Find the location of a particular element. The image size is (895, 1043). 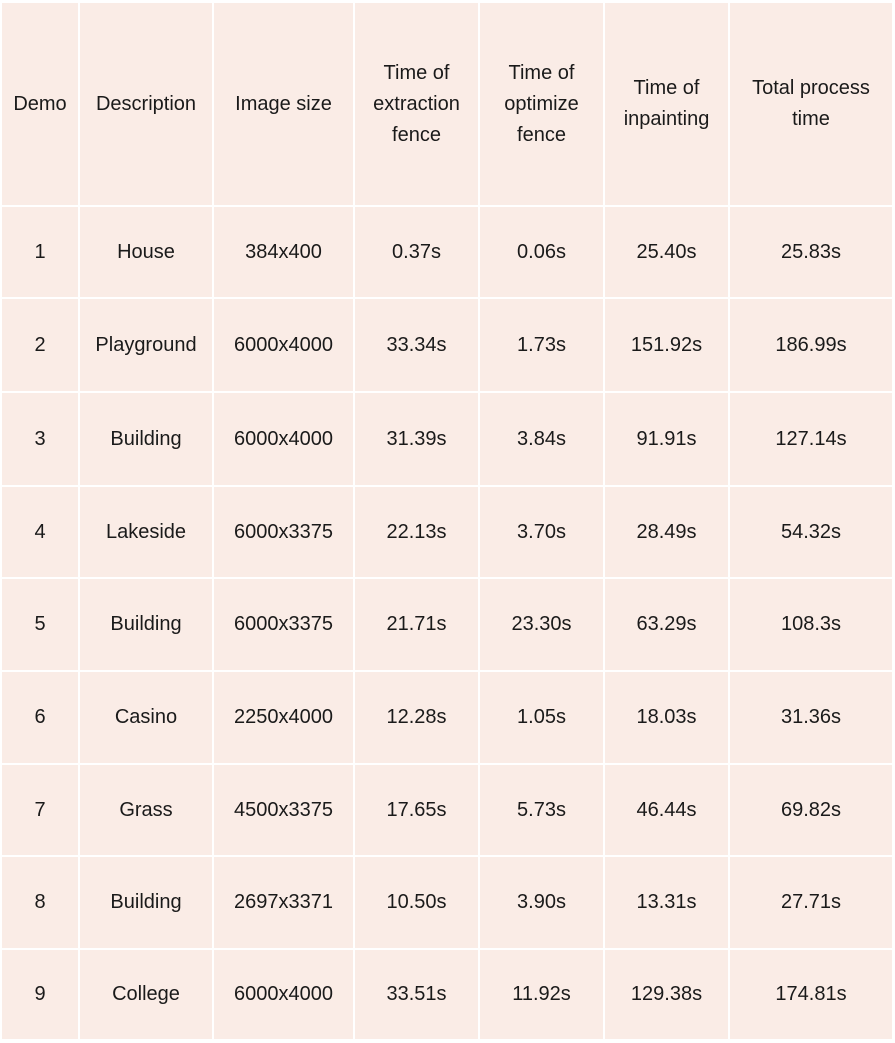

cell-demo: 1 is located at coordinates (40, 252).